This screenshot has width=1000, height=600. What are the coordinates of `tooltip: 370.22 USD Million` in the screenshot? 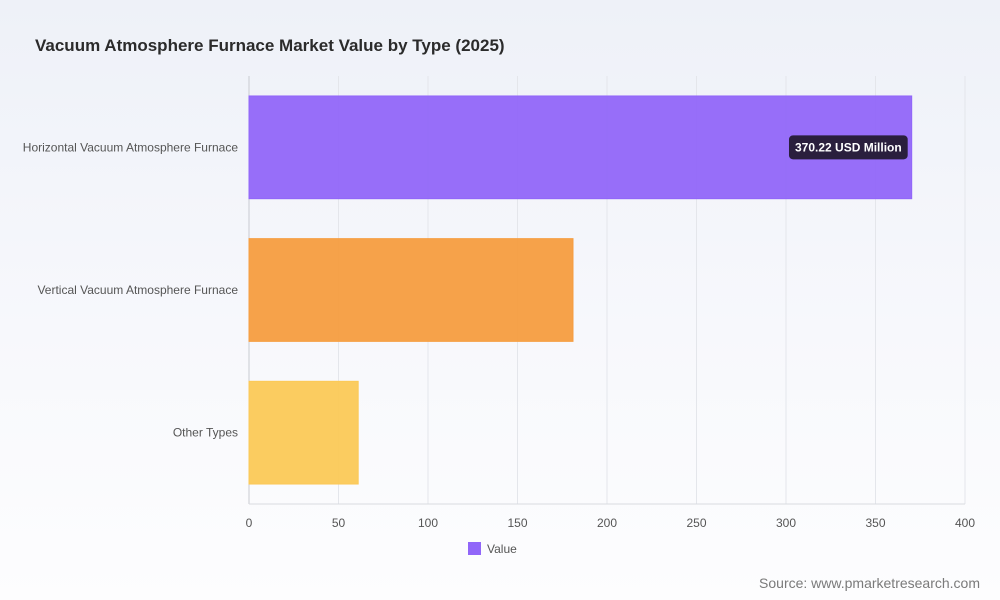 It's located at (848, 147).